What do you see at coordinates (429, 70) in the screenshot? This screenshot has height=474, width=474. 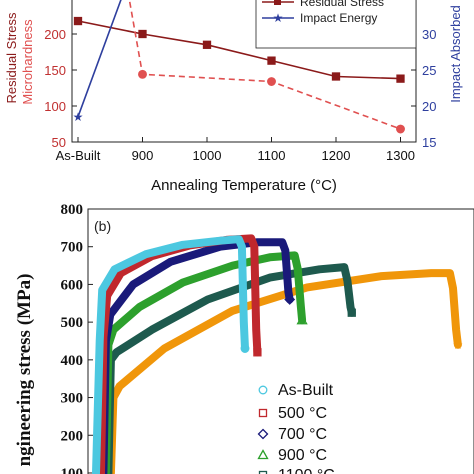 I see `right-y-tick-label-2: 25` at bounding box center [429, 70].